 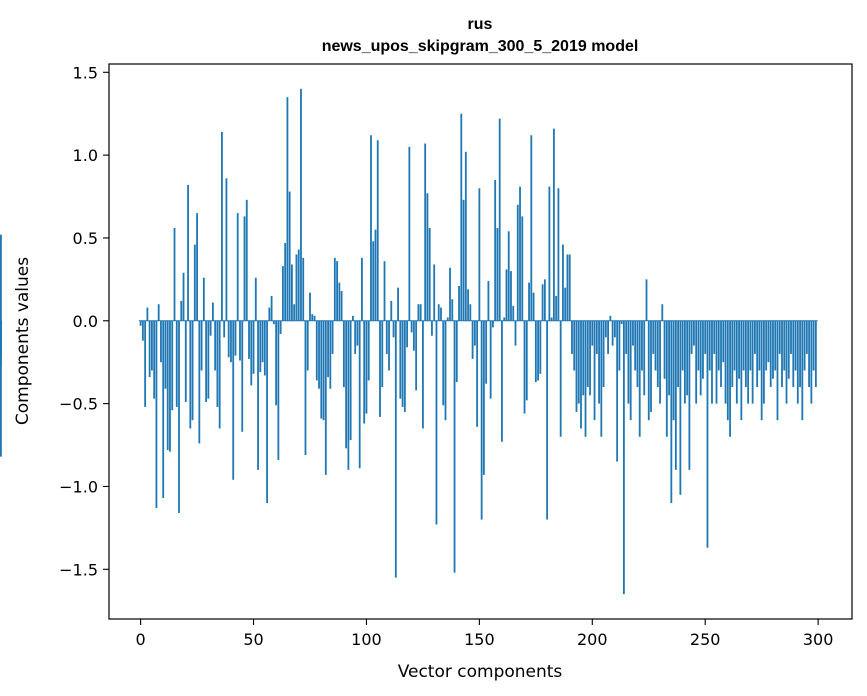 What do you see at coordinates (141, 639) in the screenshot?
I see `x-tick-label-0: 0` at bounding box center [141, 639].